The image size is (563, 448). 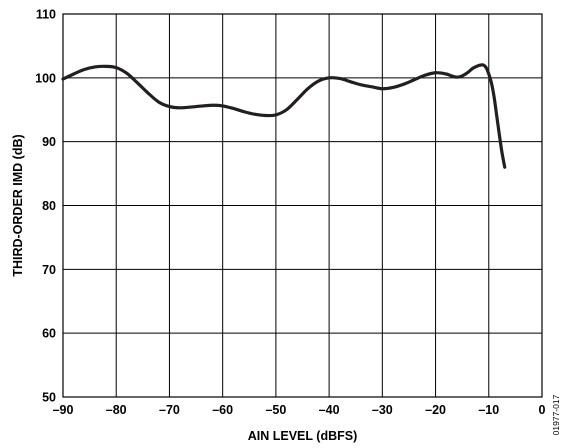 I want to click on x-tick-label: –30, so click(x=382, y=410).